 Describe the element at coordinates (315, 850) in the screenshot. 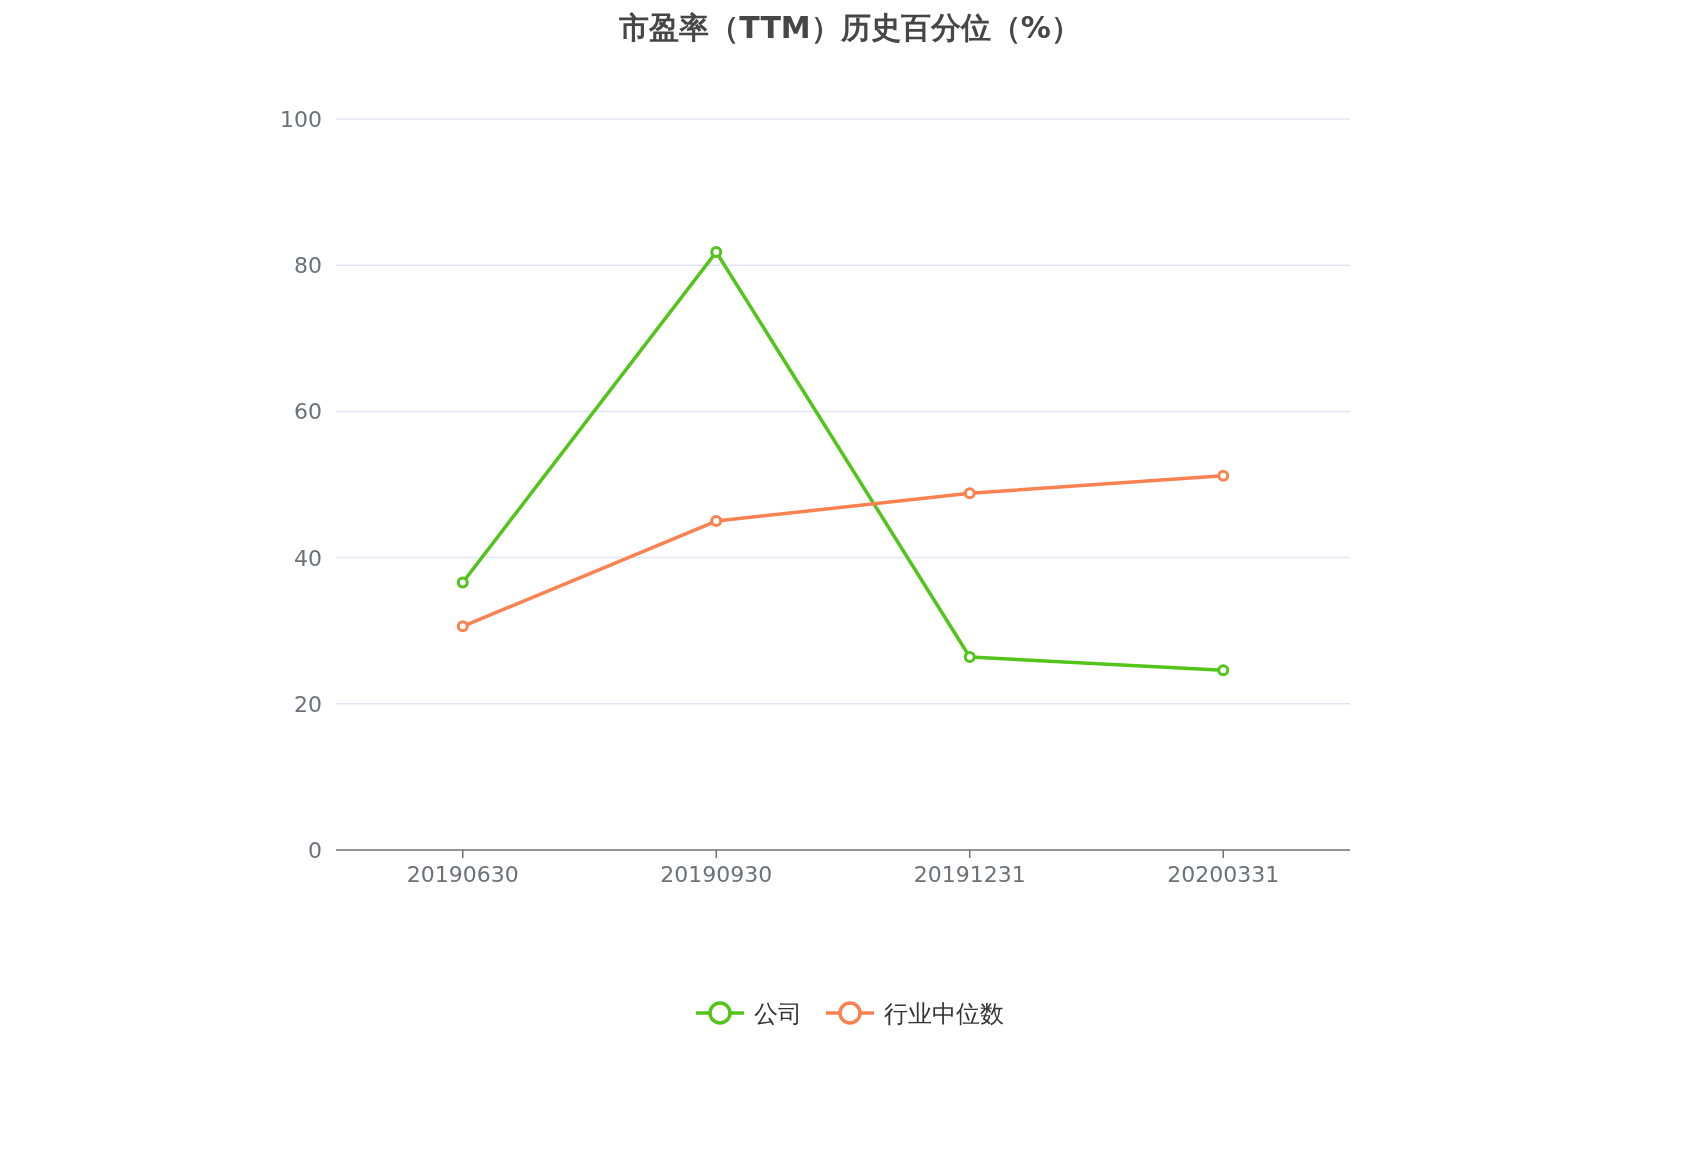

I see `y-tick-label: 0` at that location.